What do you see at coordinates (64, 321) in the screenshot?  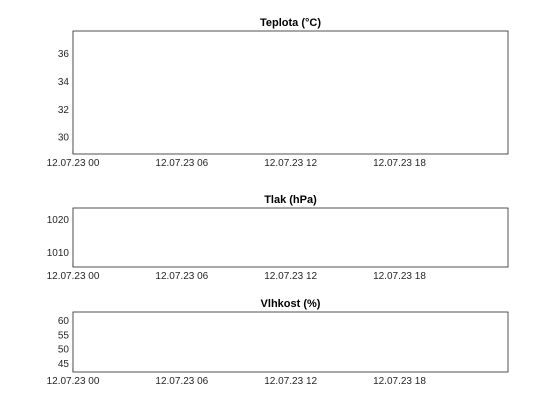 I see `humidity-ytick-label: 60` at bounding box center [64, 321].